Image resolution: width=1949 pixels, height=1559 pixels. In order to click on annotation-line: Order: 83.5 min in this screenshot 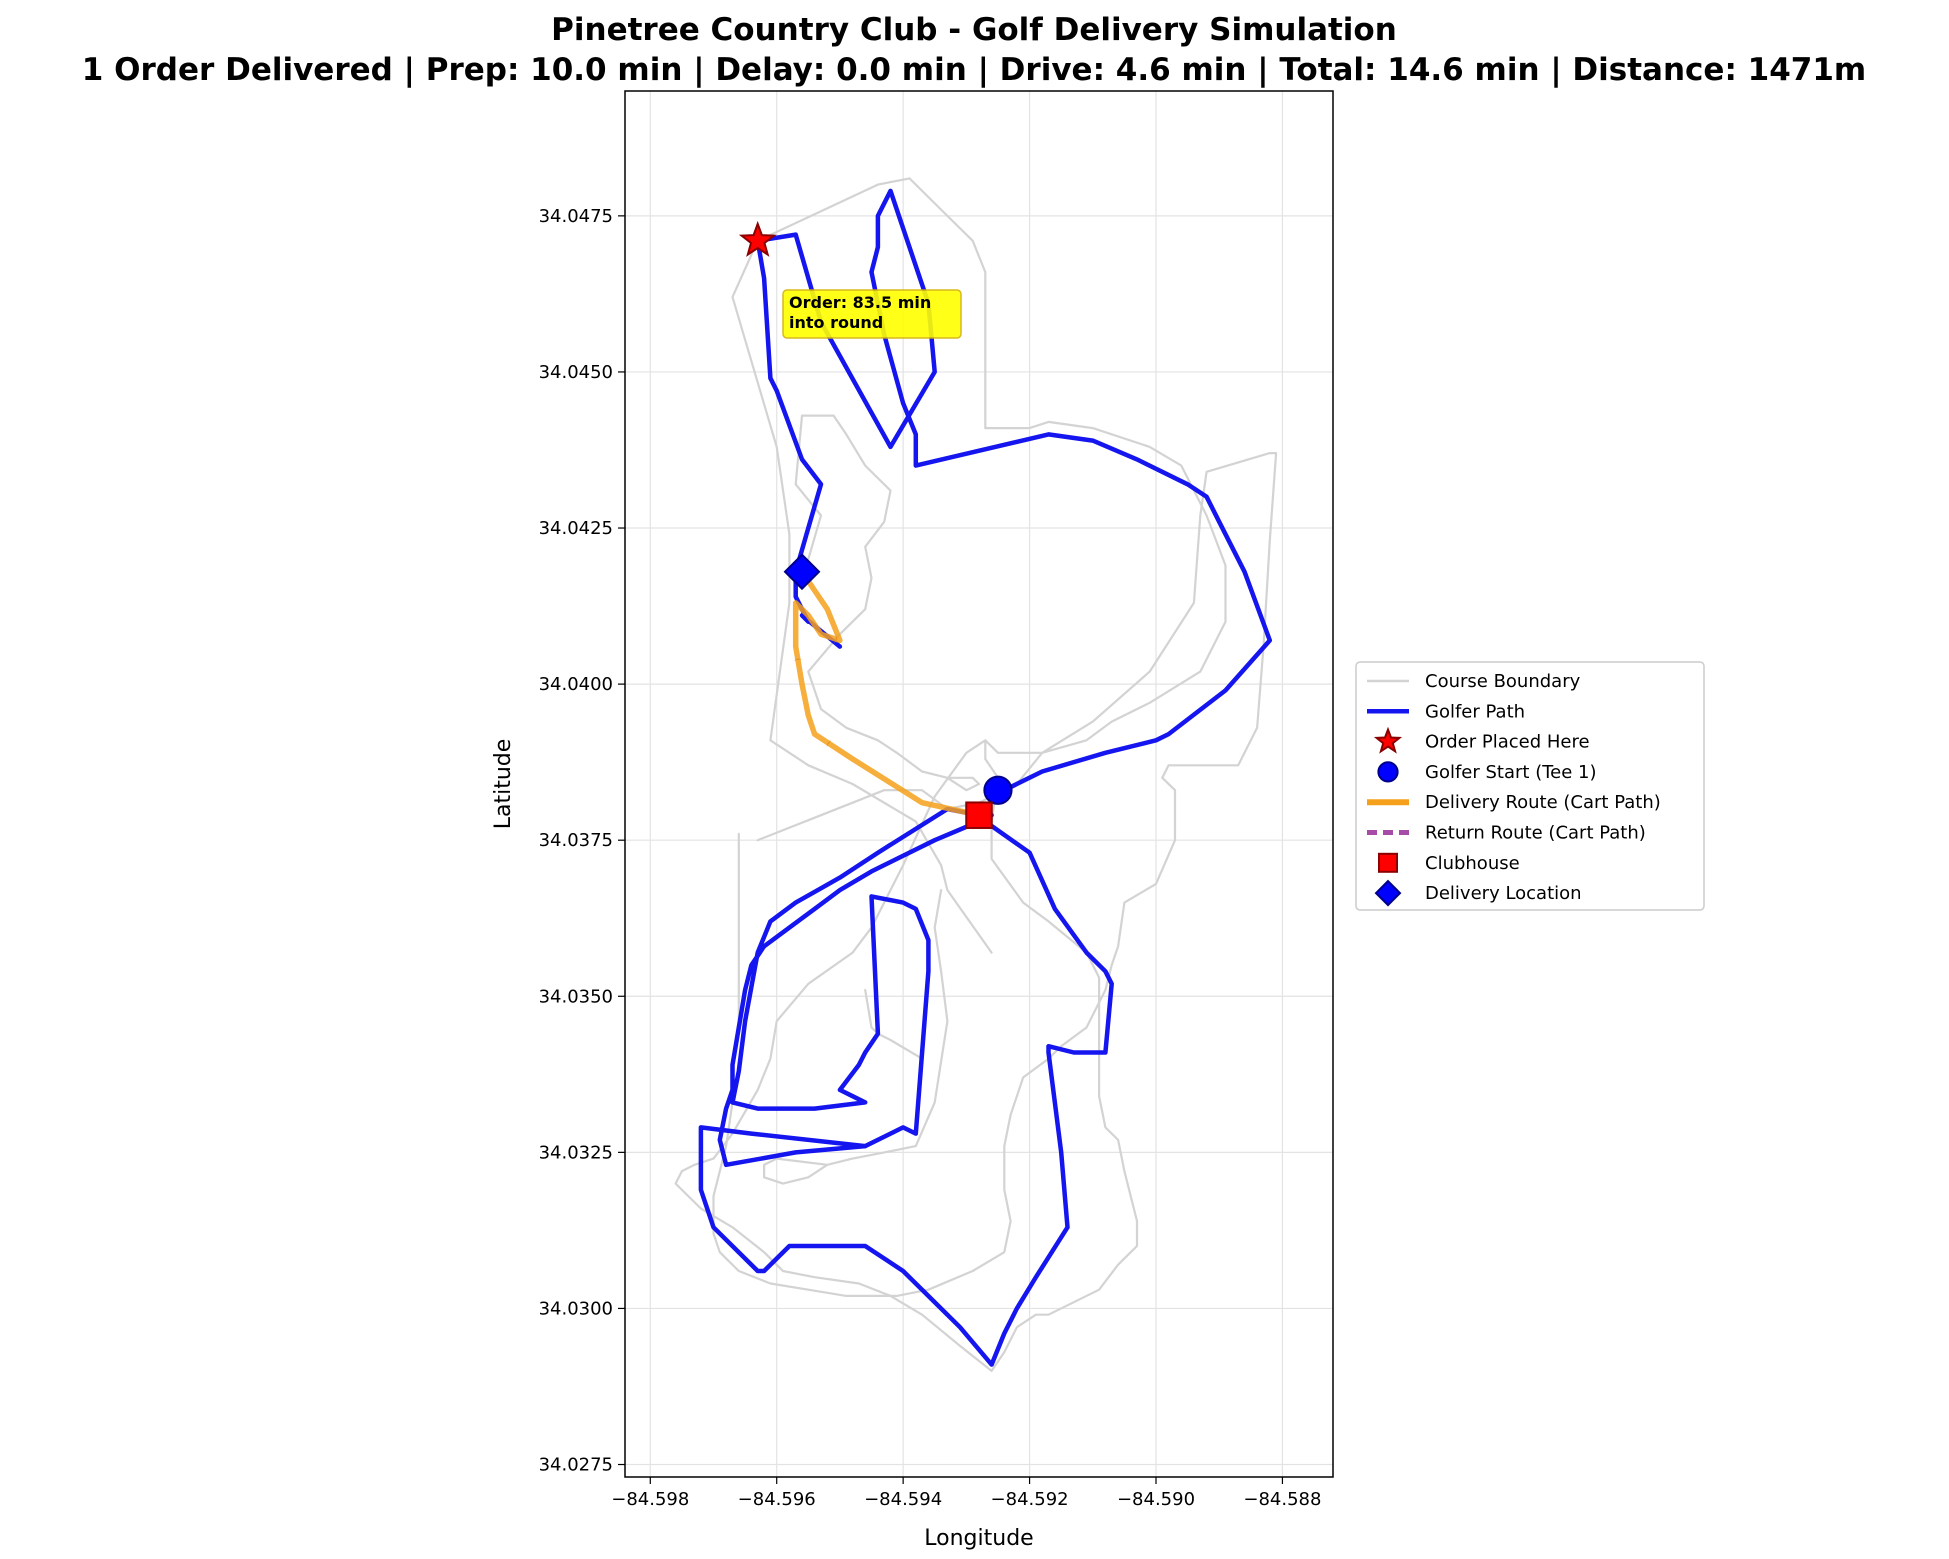, I will do `click(860, 302)`.